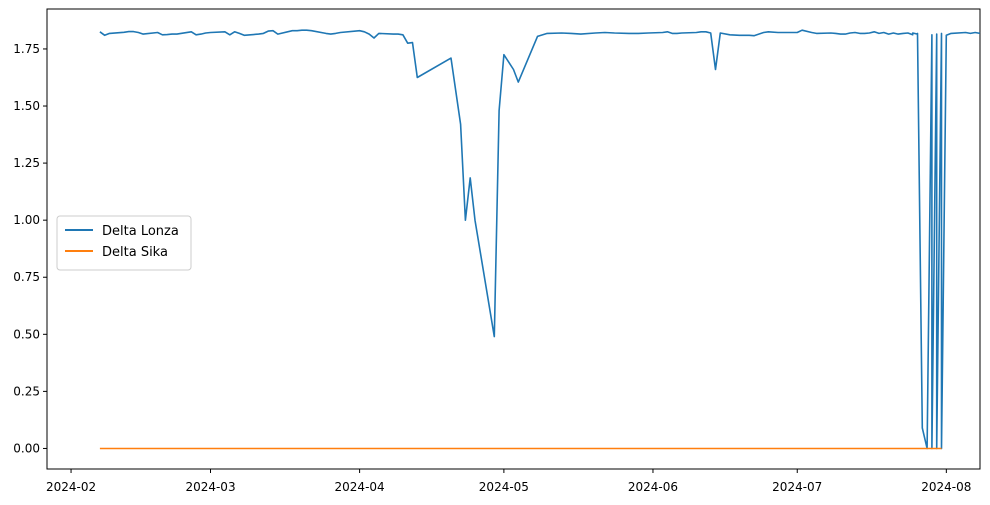 This screenshot has height=505, width=990. What do you see at coordinates (360, 487) in the screenshot?
I see `x-tick-label: 2024-04` at bounding box center [360, 487].